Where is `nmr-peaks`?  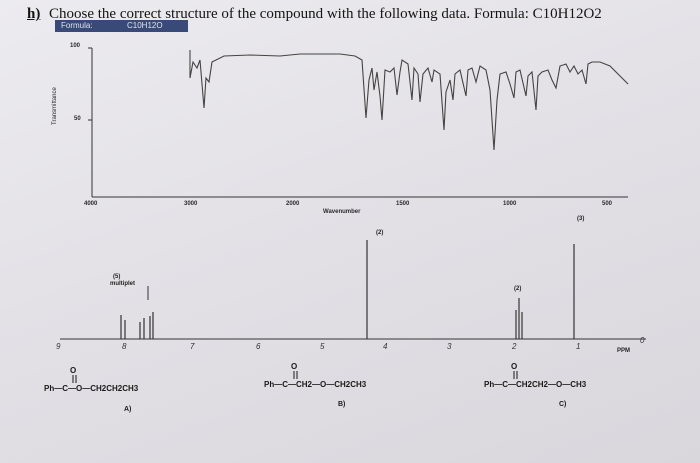
nmr-peaks is located at coordinates (347, 289).